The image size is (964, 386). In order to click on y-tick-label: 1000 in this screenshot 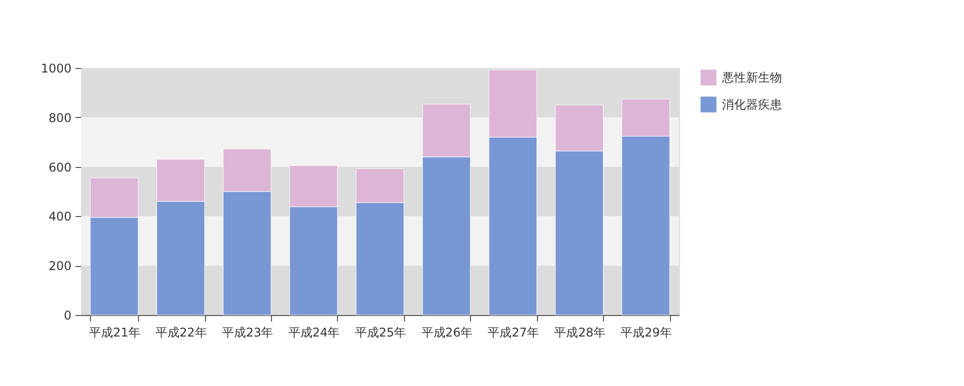, I will do `click(56, 69)`.